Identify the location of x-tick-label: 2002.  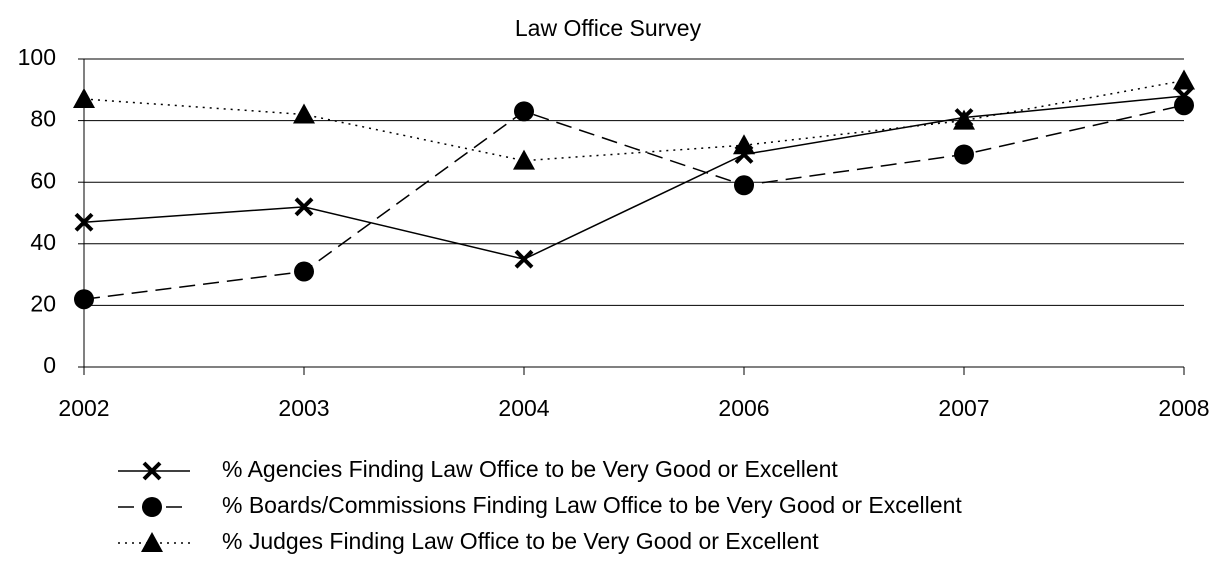
(83, 408).